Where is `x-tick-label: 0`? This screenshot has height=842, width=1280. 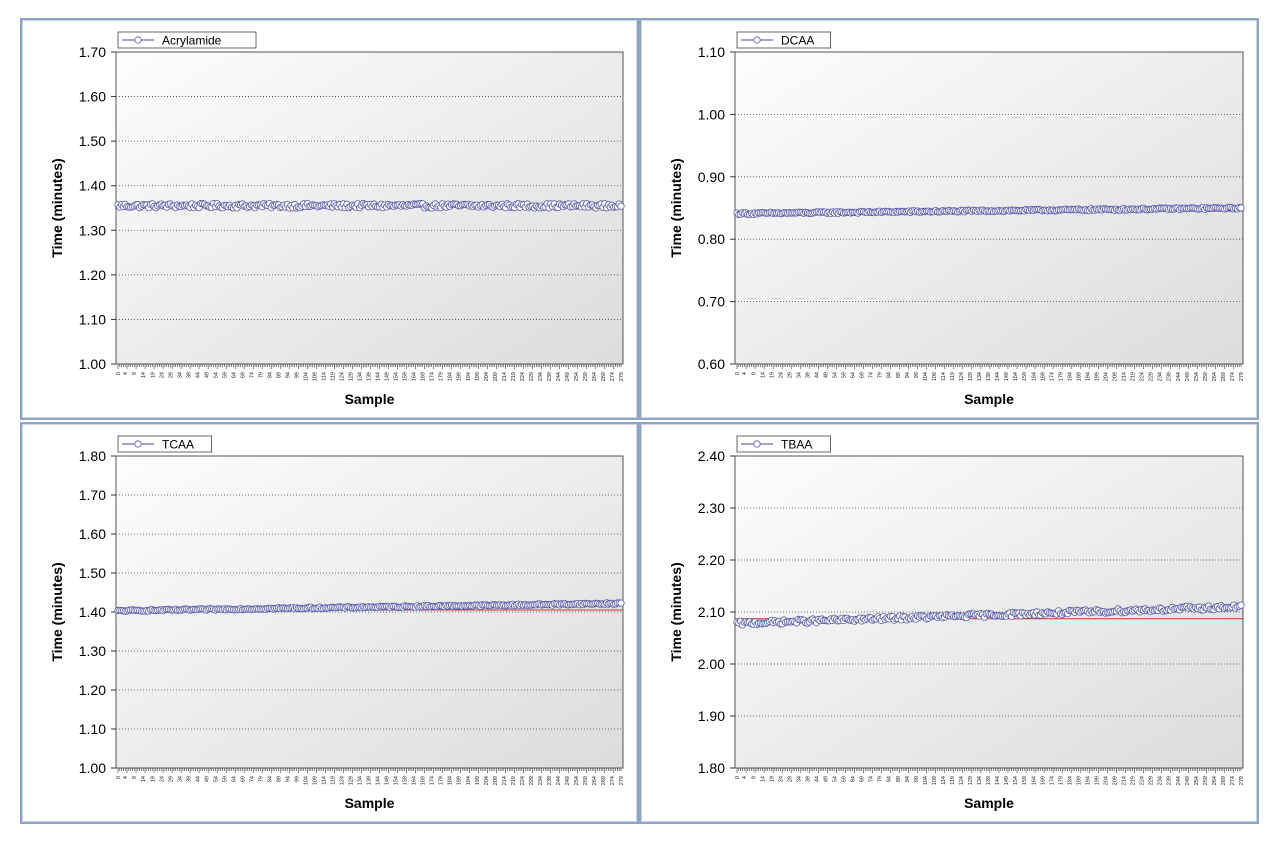
x-tick-label: 0 is located at coordinates (119, 777).